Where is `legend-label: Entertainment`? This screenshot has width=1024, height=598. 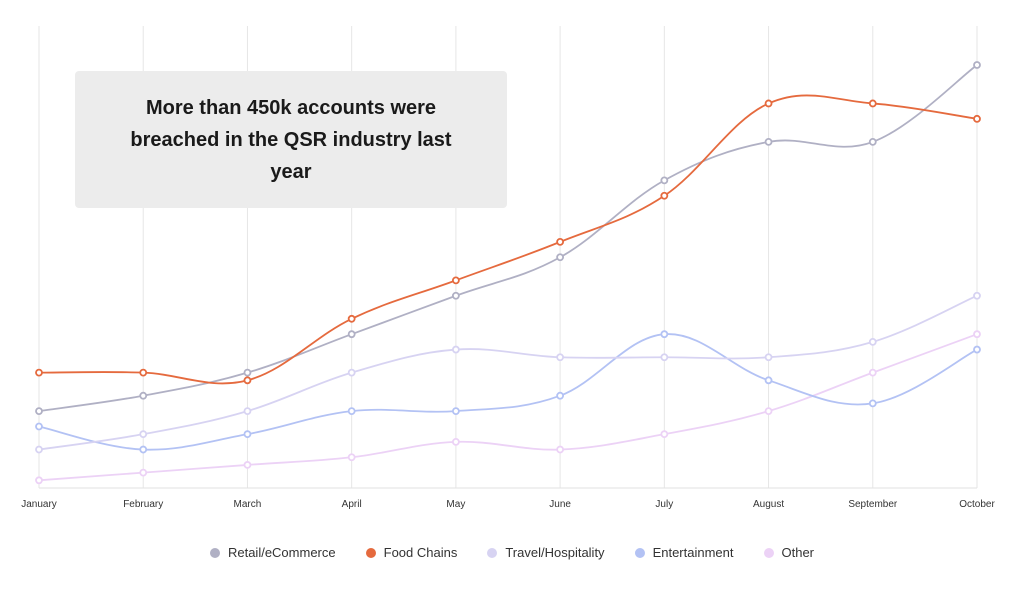
legend-label: Entertainment is located at coordinates (693, 552).